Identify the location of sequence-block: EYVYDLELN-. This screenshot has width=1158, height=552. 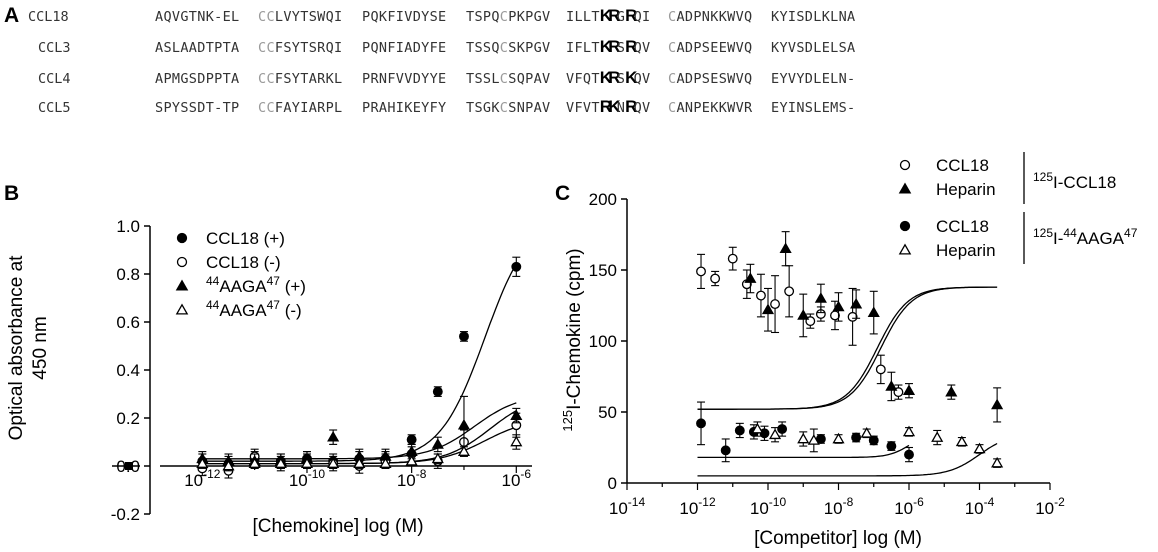
(813, 79).